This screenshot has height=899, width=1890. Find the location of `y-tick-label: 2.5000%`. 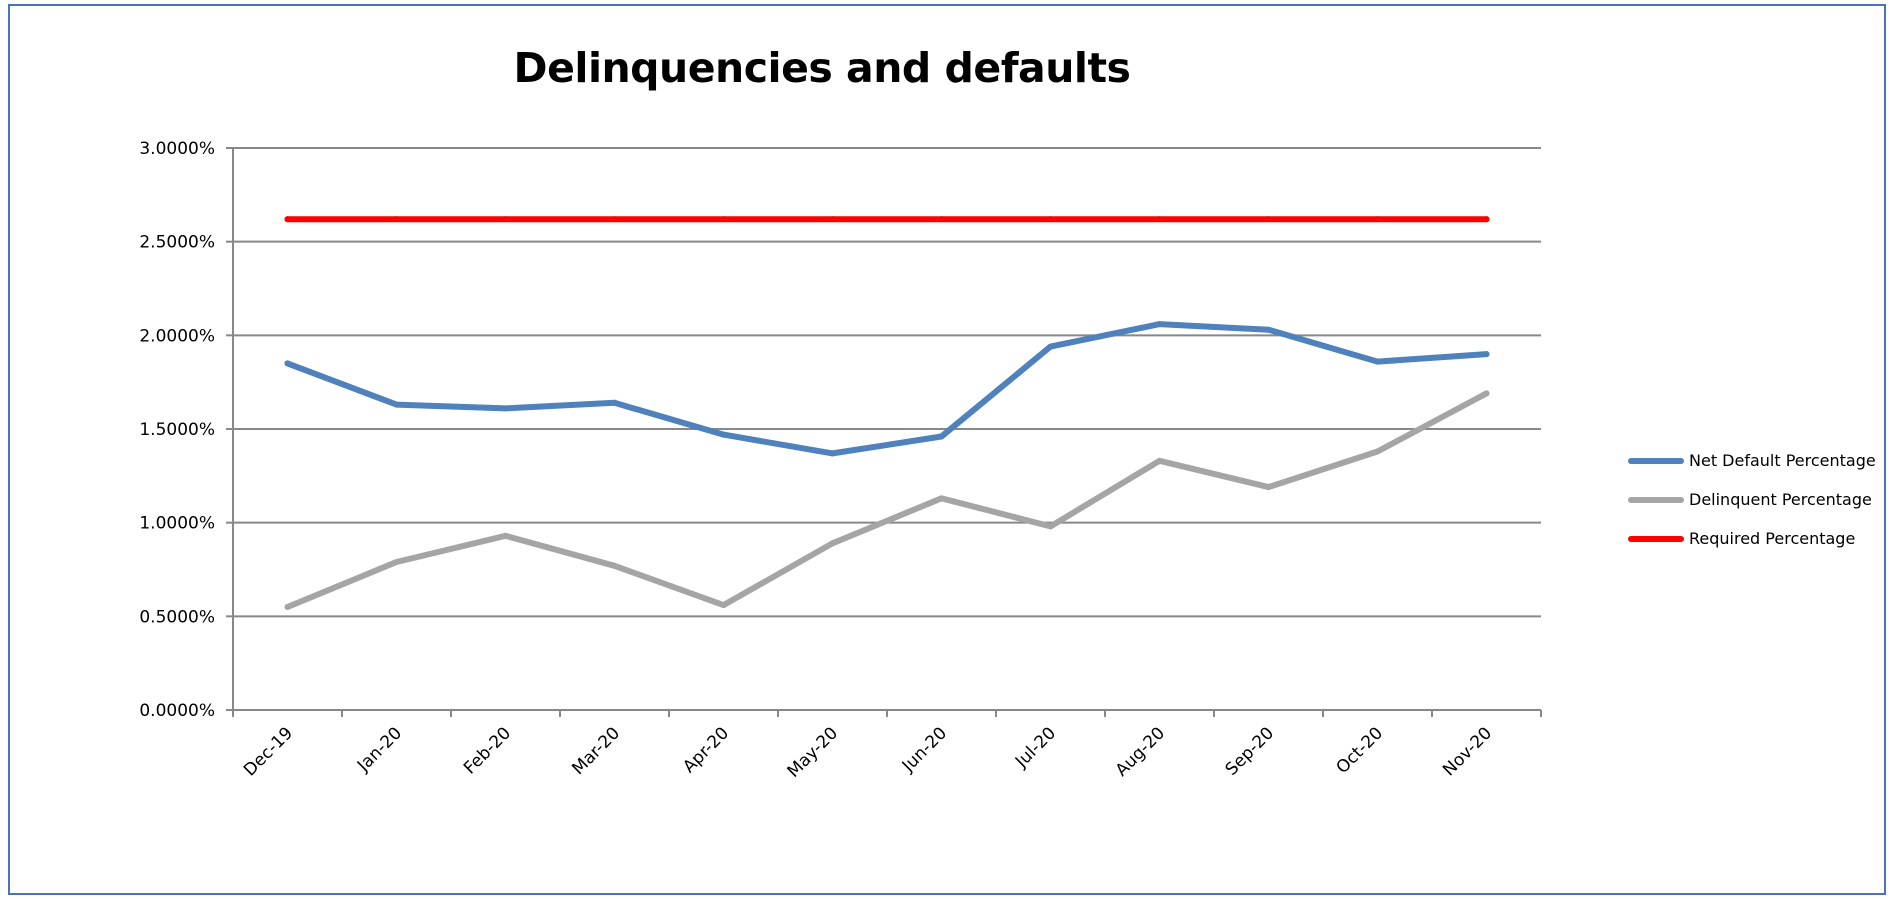

y-tick-label: 2.5000% is located at coordinates (177, 243).